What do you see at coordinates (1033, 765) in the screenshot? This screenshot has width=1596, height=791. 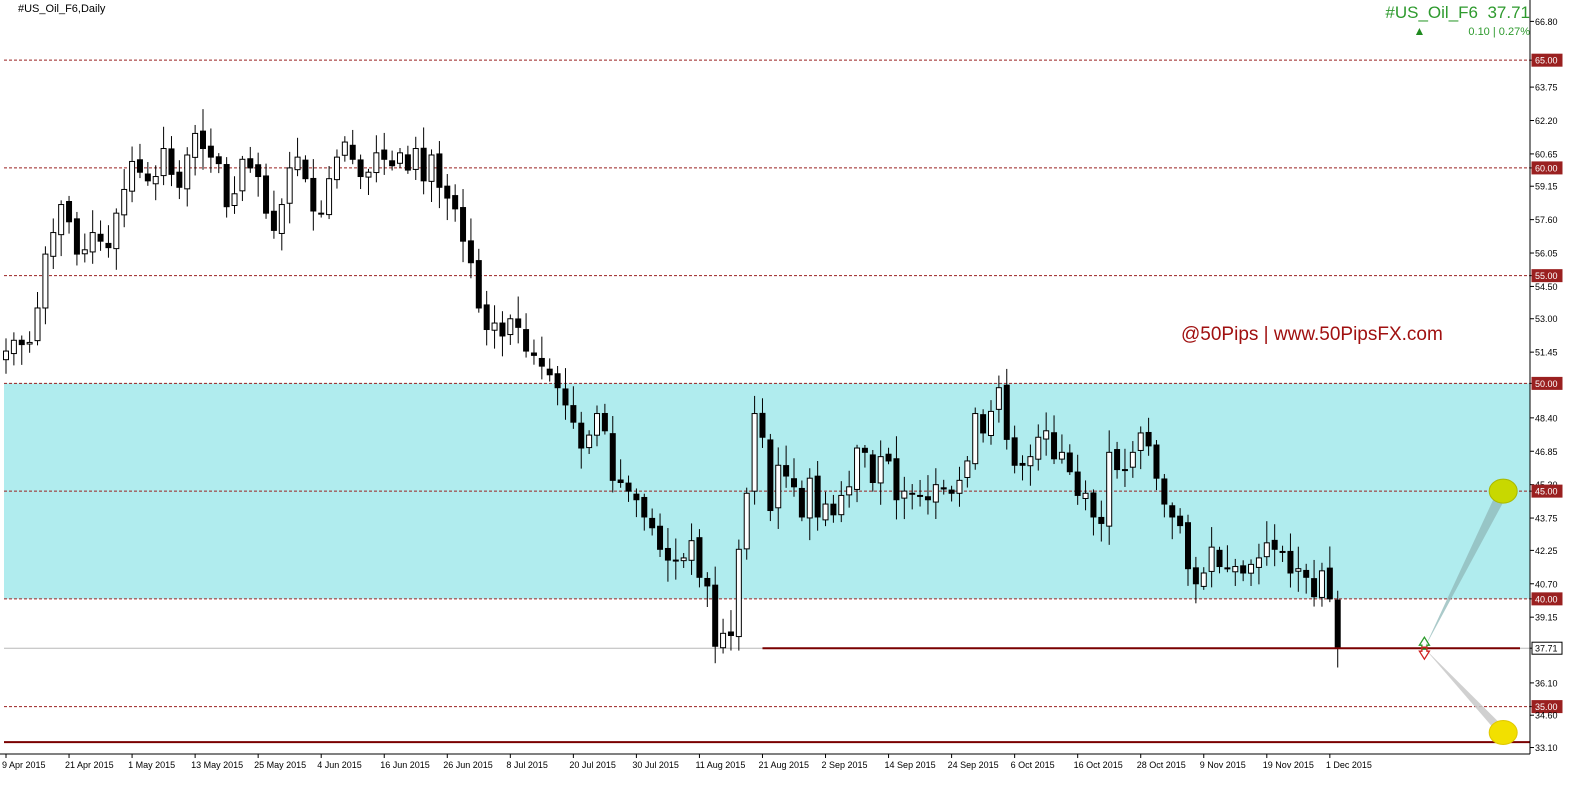 I see `x-tick-label: 6 Oct 2015` at bounding box center [1033, 765].